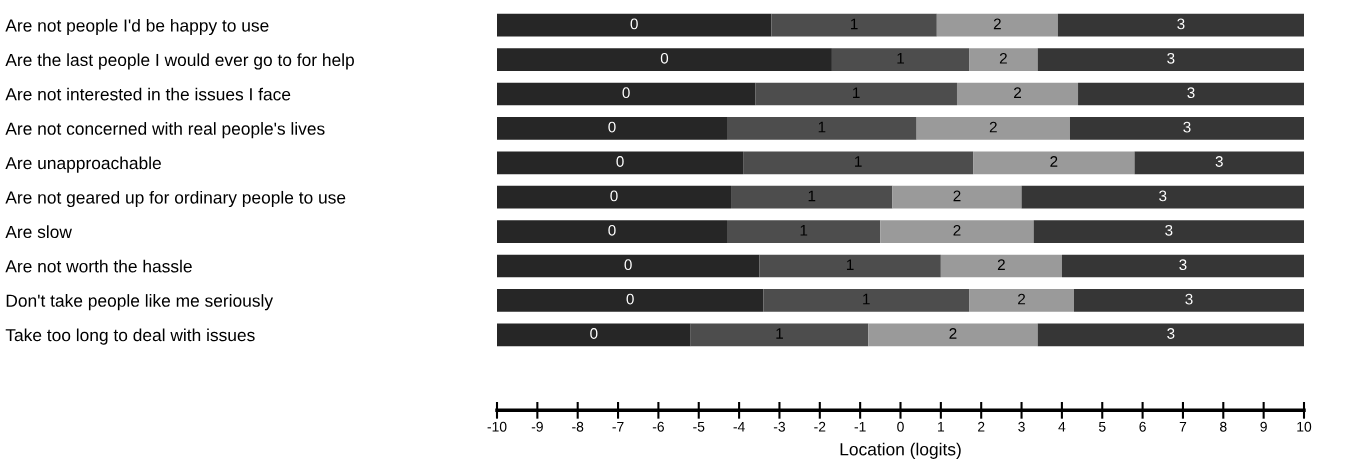  What do you see at coordinates (739, 426) in the screenshot?
I see `x-tick-label: -4` at bounding box center [739, 426].